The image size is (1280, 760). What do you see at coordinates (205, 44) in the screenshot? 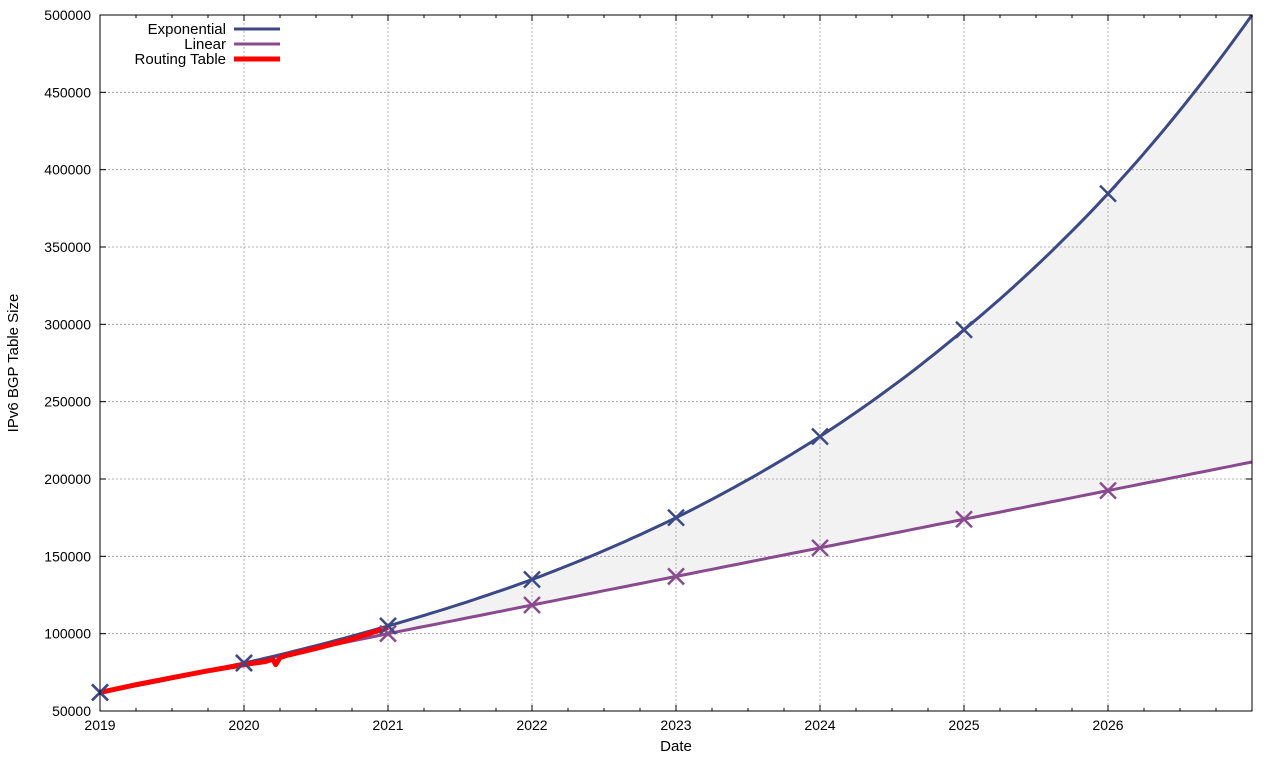
I see `legend-label: Linear` at bounding box center [205, 44].